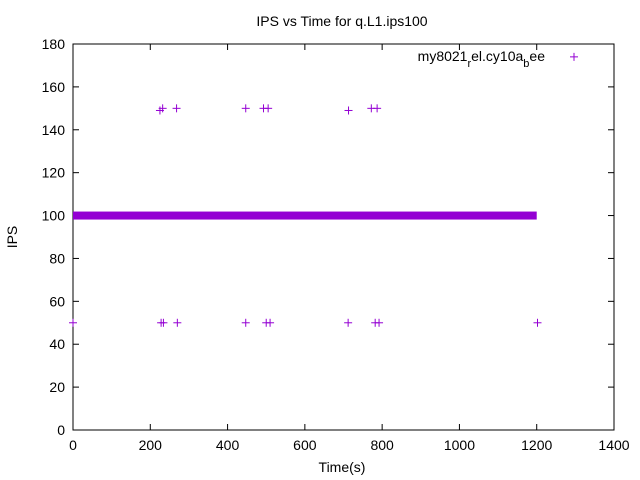 This screenshot has height=480, width=640. Describe the element at coordinates (61, 430) in the screenshot. I see `y-tick-label: 0` at that location.